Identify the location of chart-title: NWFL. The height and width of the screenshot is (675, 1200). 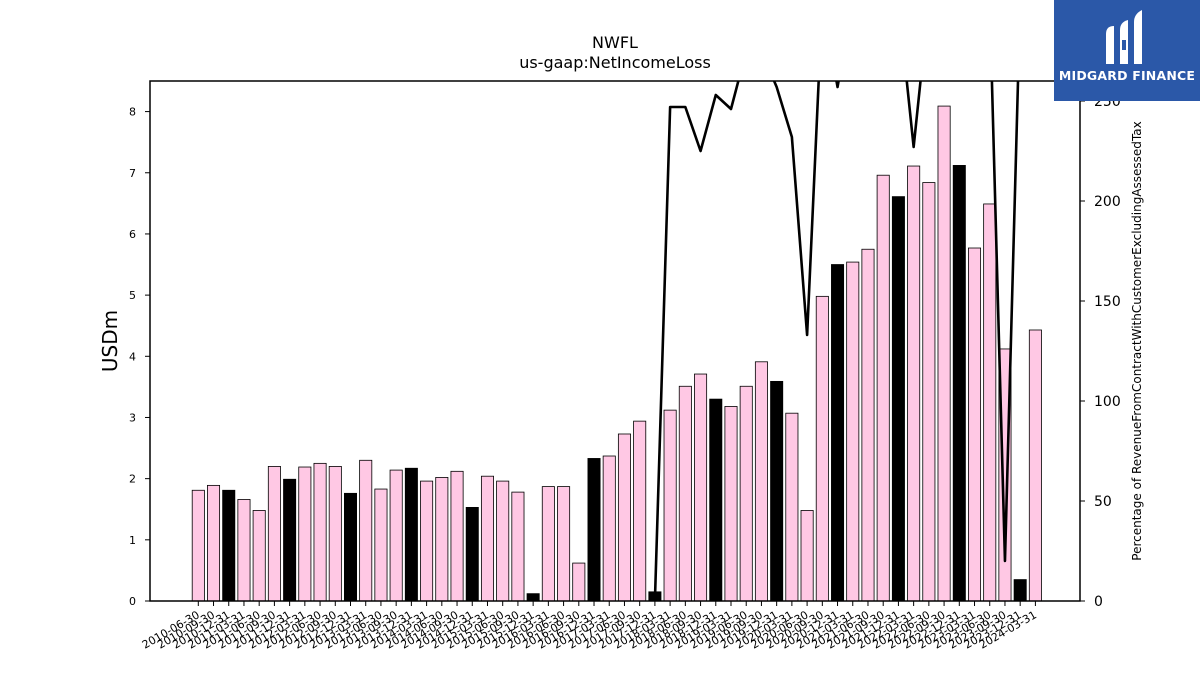
(615, 42).